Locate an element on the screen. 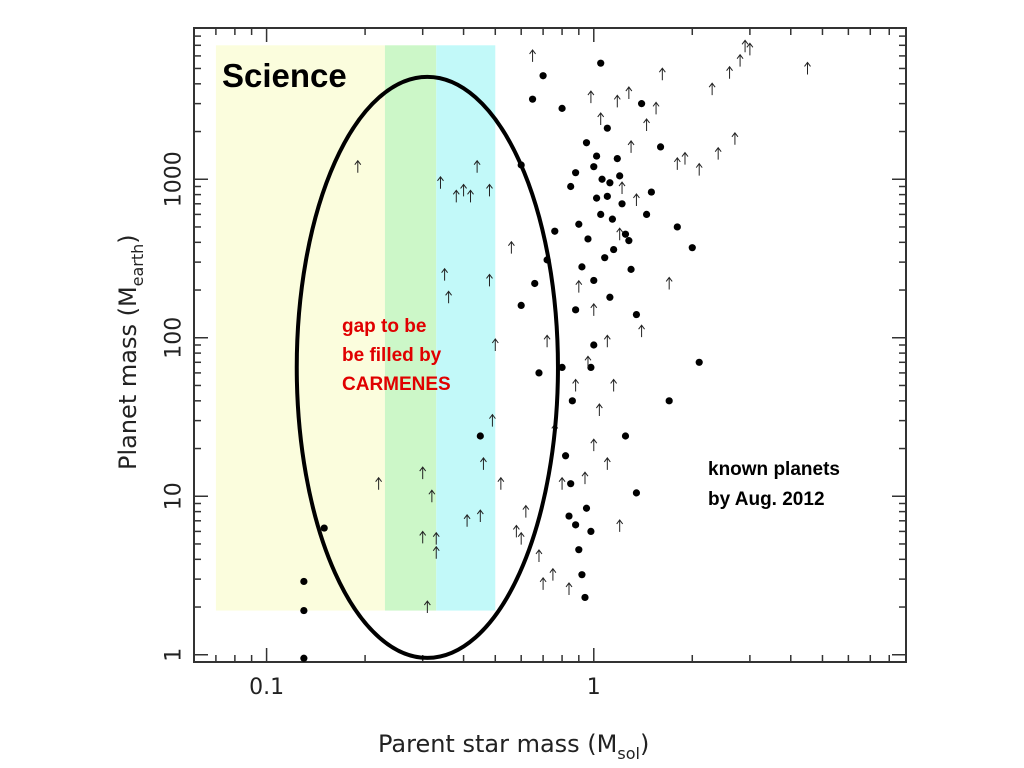  y-tick-label: 100 is located at coordinates (174, 338).